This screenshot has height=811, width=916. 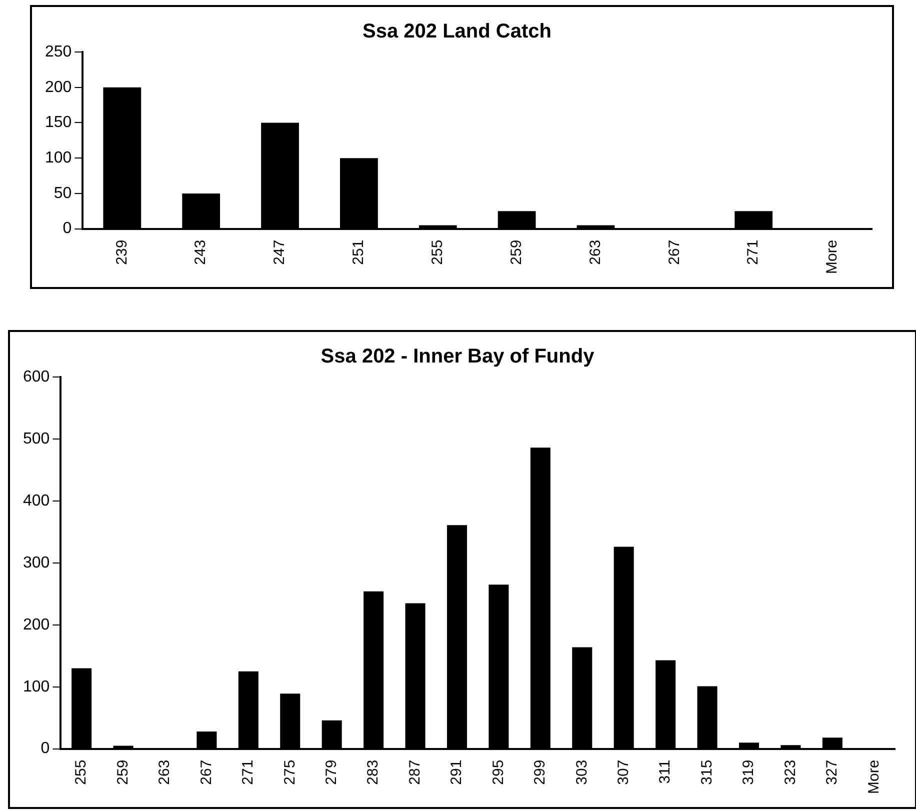 What do you see at coordinates (201, 252) in the screenshot?
I see `x-tick-label: 243` at bounding box center [201, 252].